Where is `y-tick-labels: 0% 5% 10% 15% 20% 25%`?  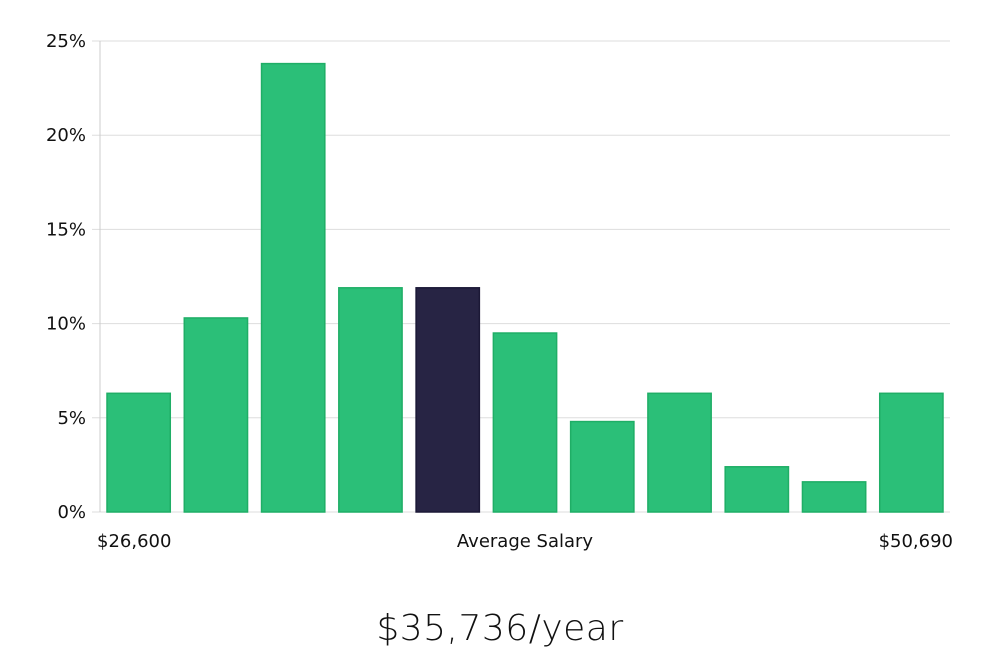
y-tick-labels: 0% 5% 10% 15% 20% 25% is located at coordinates (66, 277).